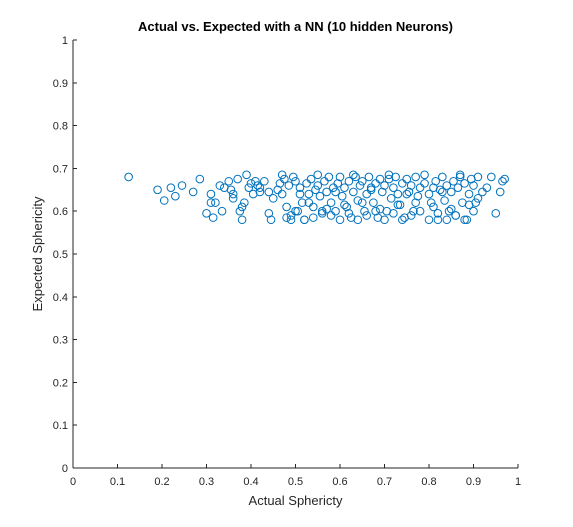 The height and width of the screenshot is (527, 573). Describe the element at coordinates (339, 482) in the screenshot. I see `x-tick-label: 0.6` at that location.